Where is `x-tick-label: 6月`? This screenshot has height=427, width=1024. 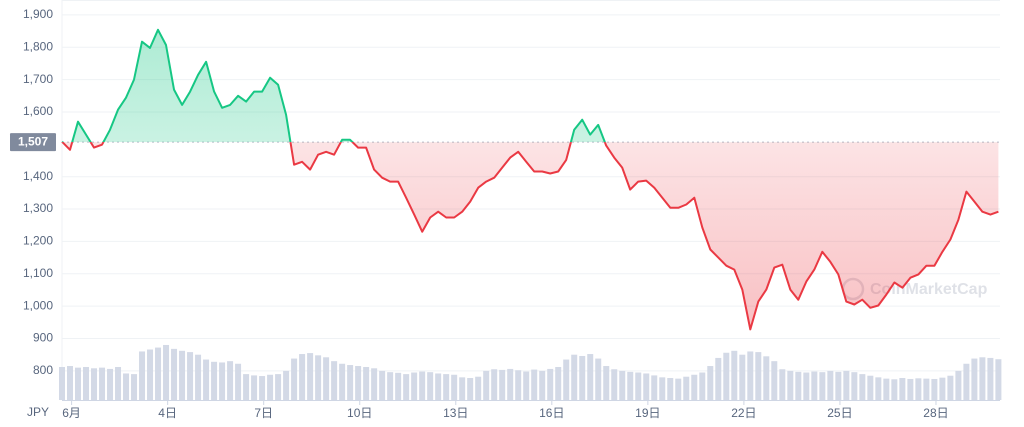 x-tick-label: 6月 is located at coordinates (71, 413).